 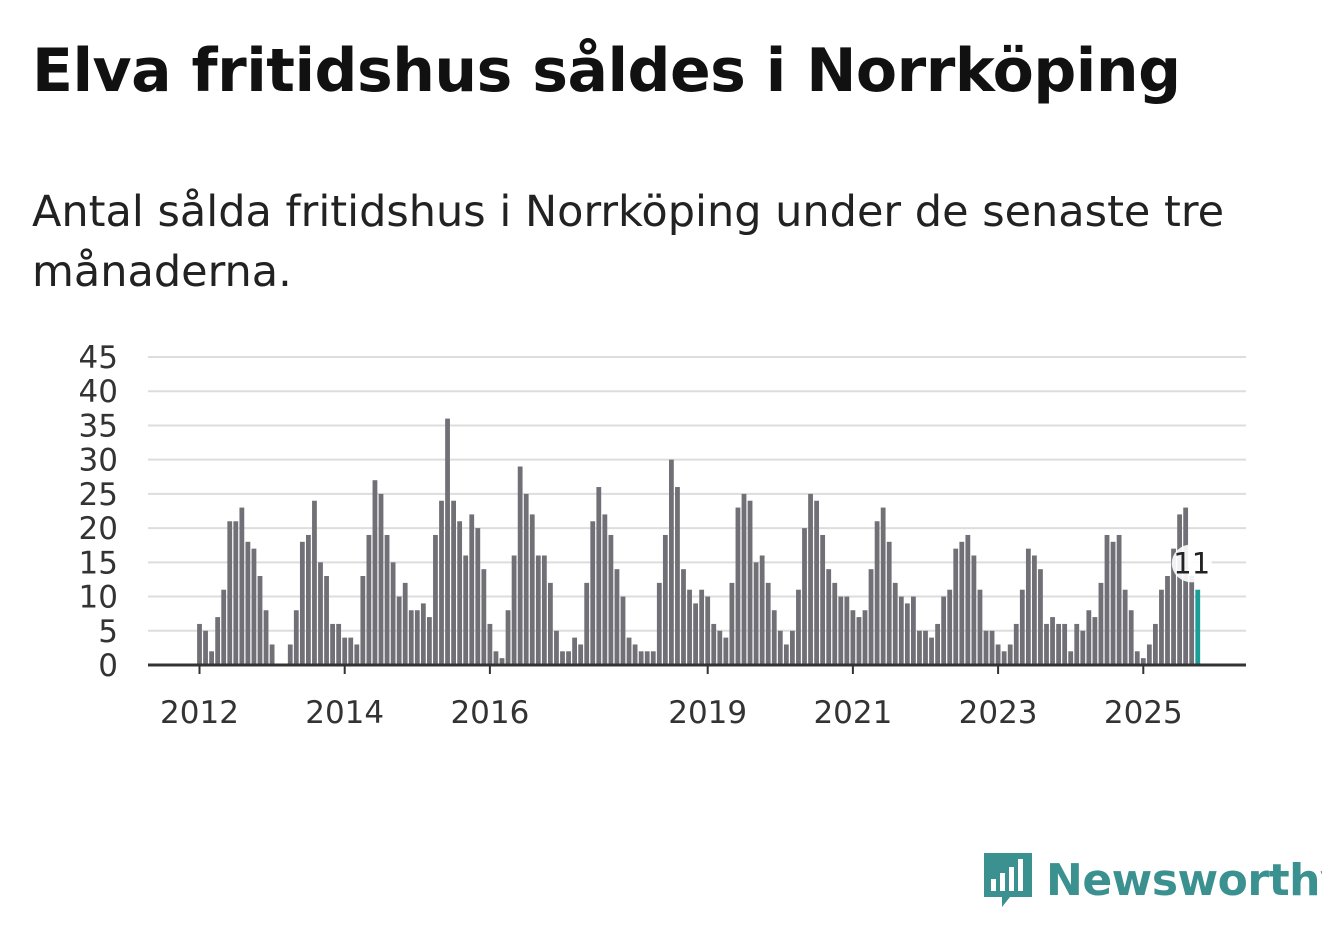 I want to click on y-tick-label: 40, so click(x=98, y=392).